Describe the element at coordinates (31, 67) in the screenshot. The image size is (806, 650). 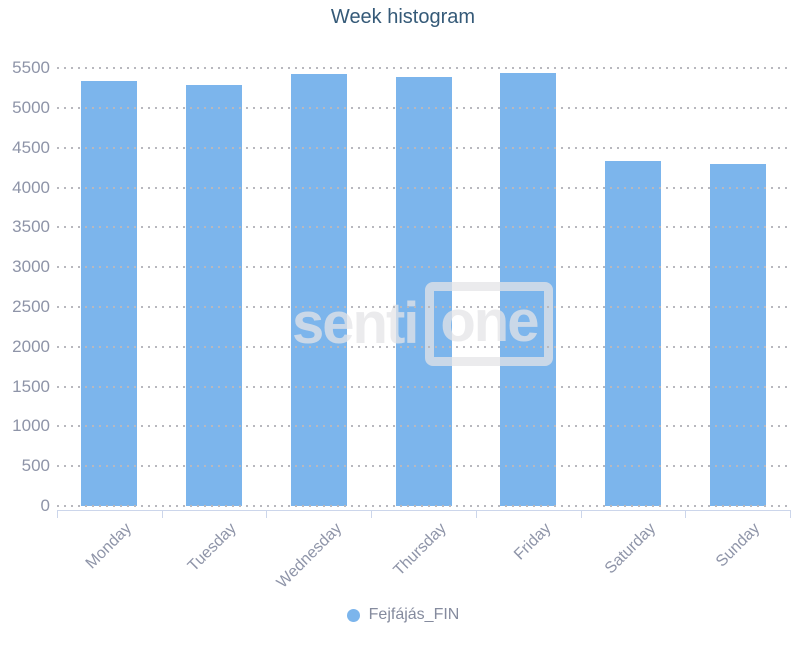
I see `y-axis-label-5500: 5500` at that location.